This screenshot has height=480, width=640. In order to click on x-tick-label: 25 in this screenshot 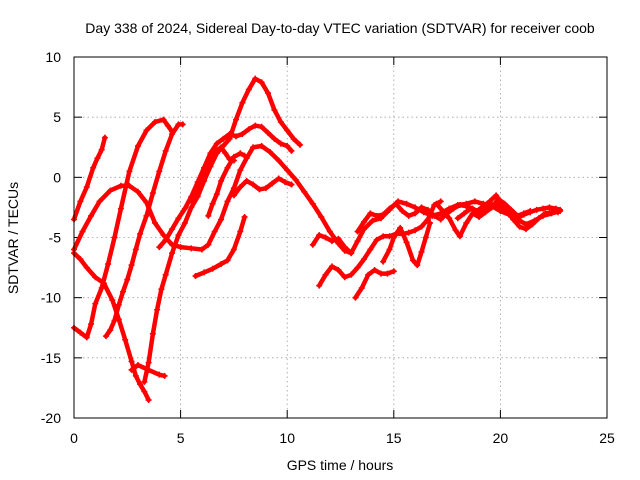, I will do `click(607, 438)`.